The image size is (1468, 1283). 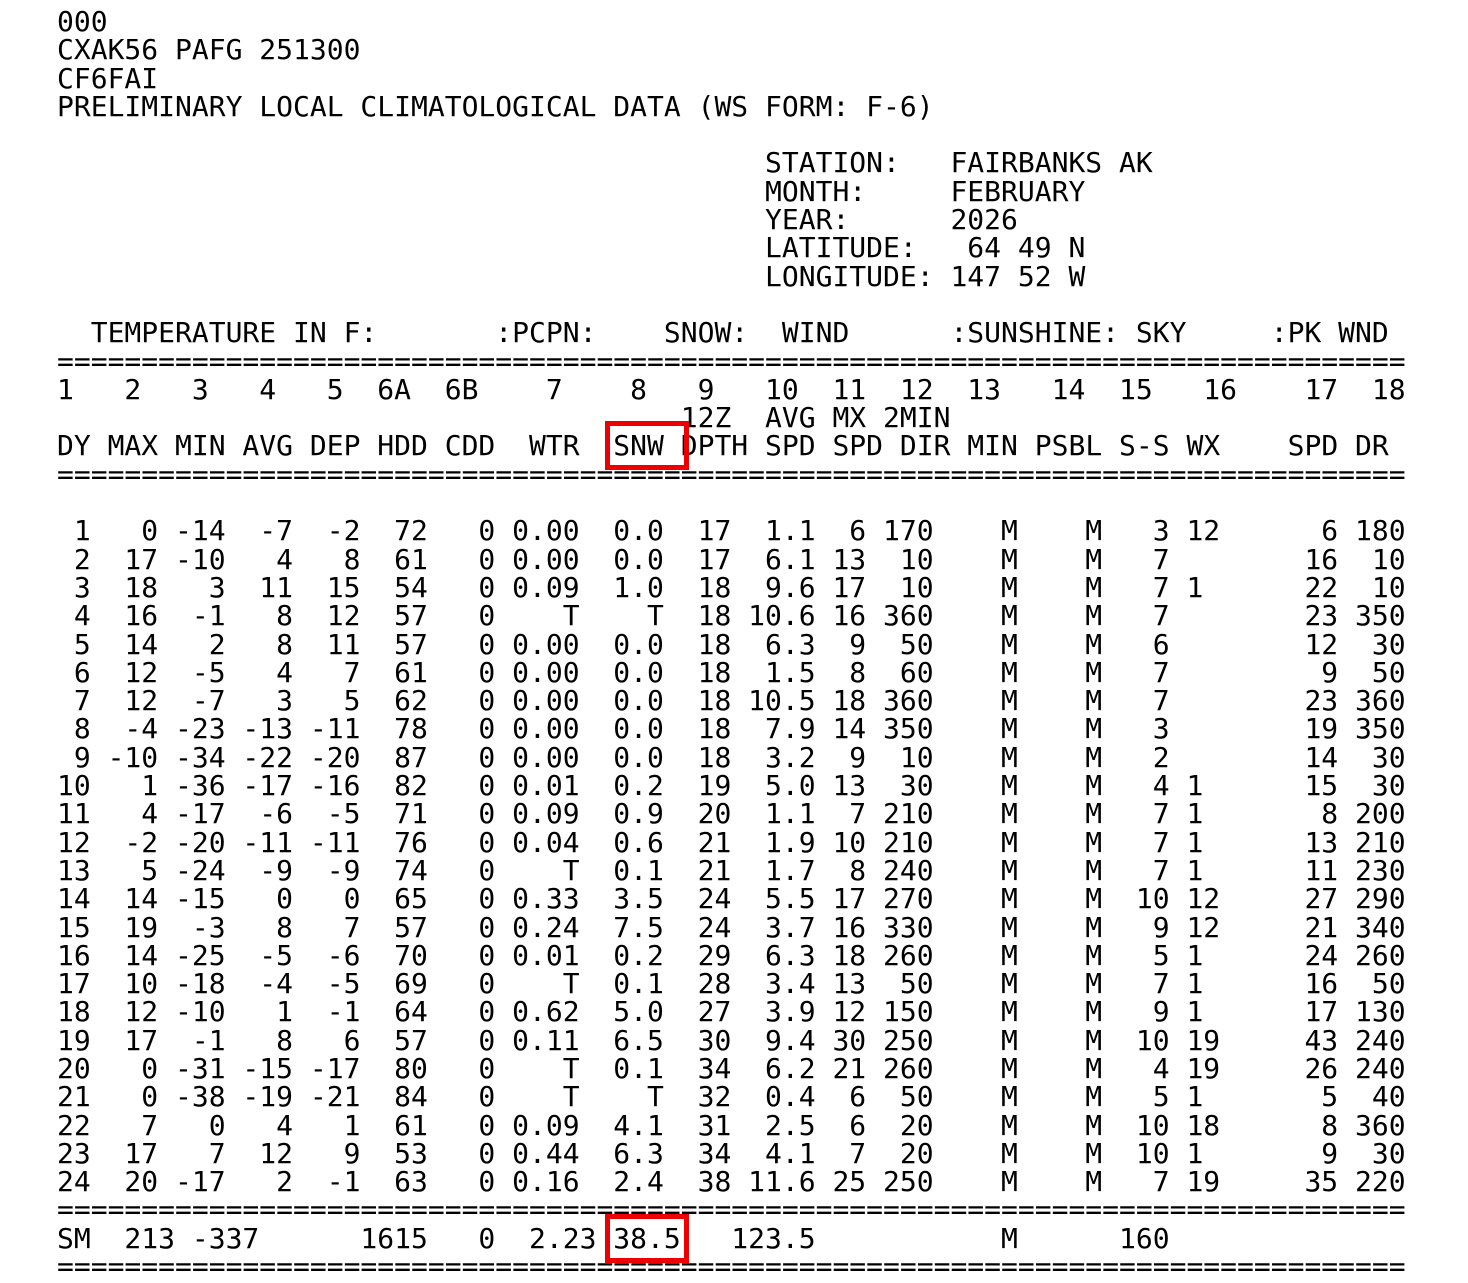 I want to click on text-line: YEAR: 2026, so click(x=537, y=220).